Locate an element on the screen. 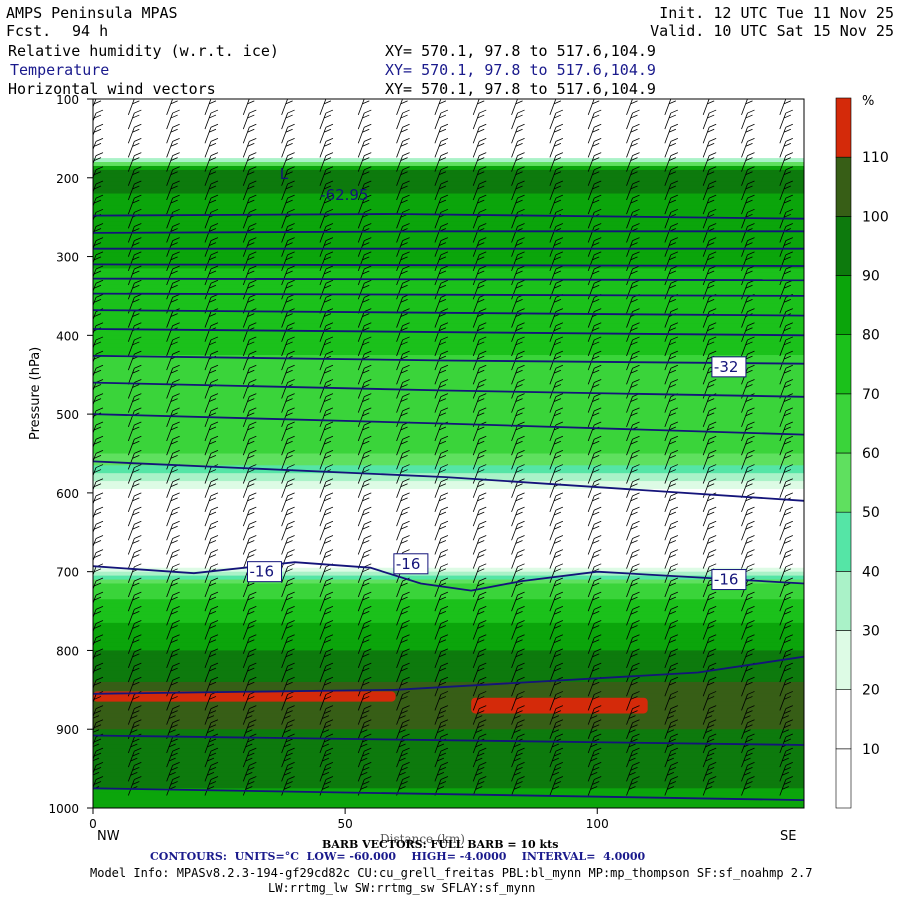 The image size is (900, 900). colorbar-label: 30 is located at coordinates (871, 632).